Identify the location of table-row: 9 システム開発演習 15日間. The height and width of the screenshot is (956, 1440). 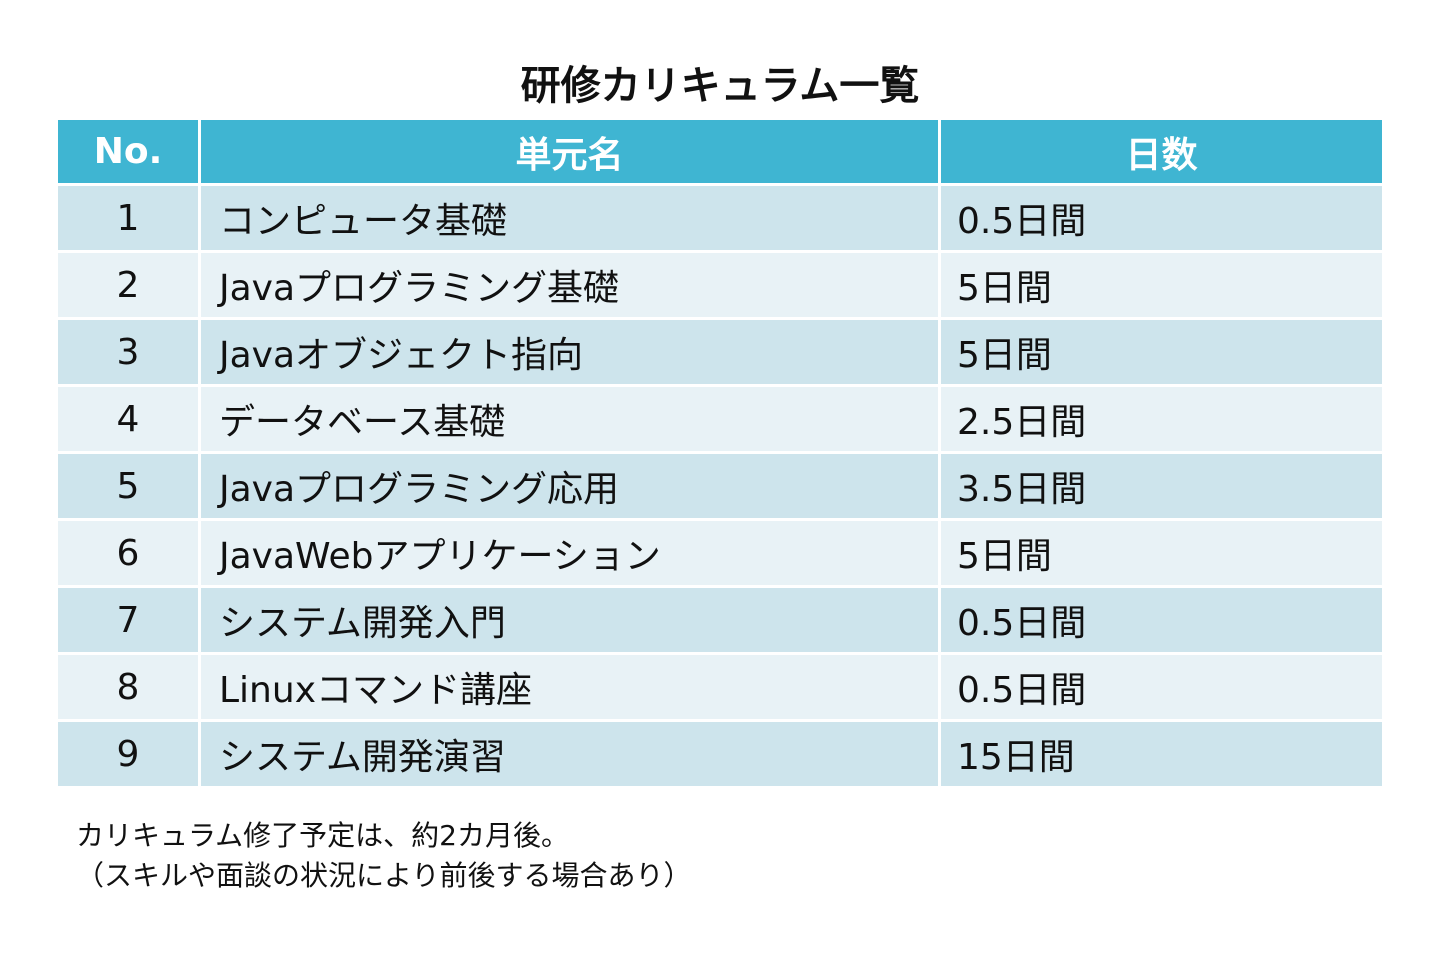
(720, 755).